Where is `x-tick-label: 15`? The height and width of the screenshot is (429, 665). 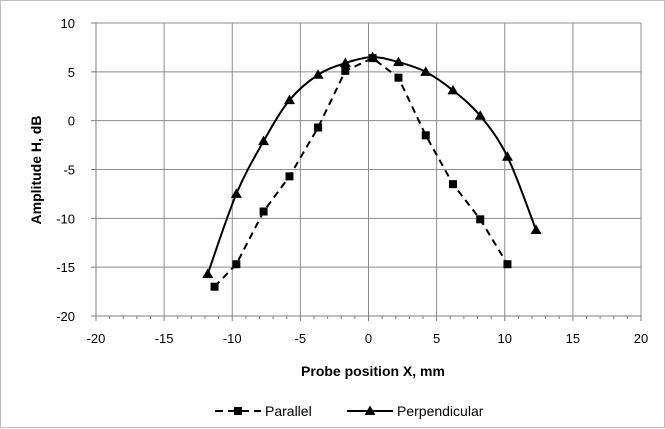 x-tick-label: 15 is located at coordinates (573, 338).